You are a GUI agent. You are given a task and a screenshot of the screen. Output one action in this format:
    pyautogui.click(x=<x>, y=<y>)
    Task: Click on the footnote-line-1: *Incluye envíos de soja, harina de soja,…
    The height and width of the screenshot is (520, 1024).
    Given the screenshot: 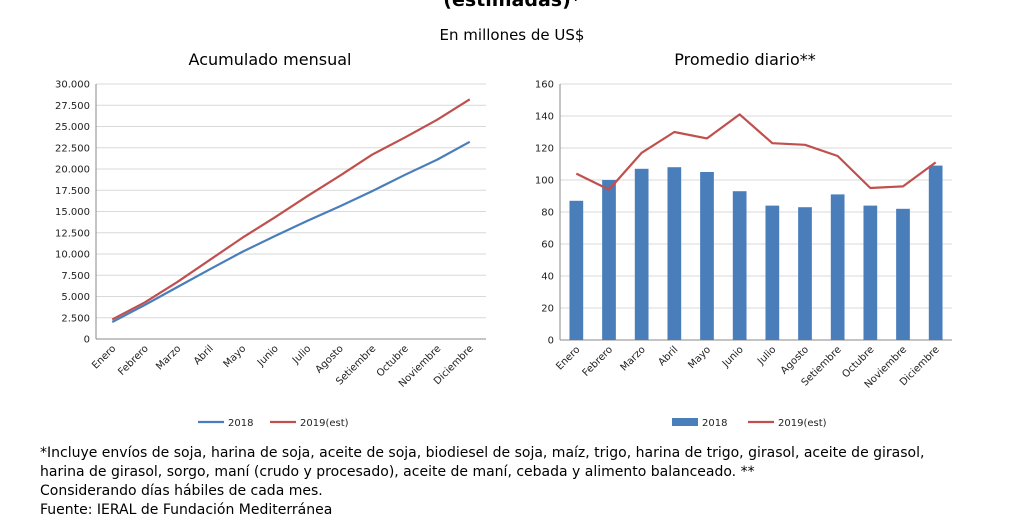 What is the action you would take?
    pyautogui.click(x=482, y=462)
    